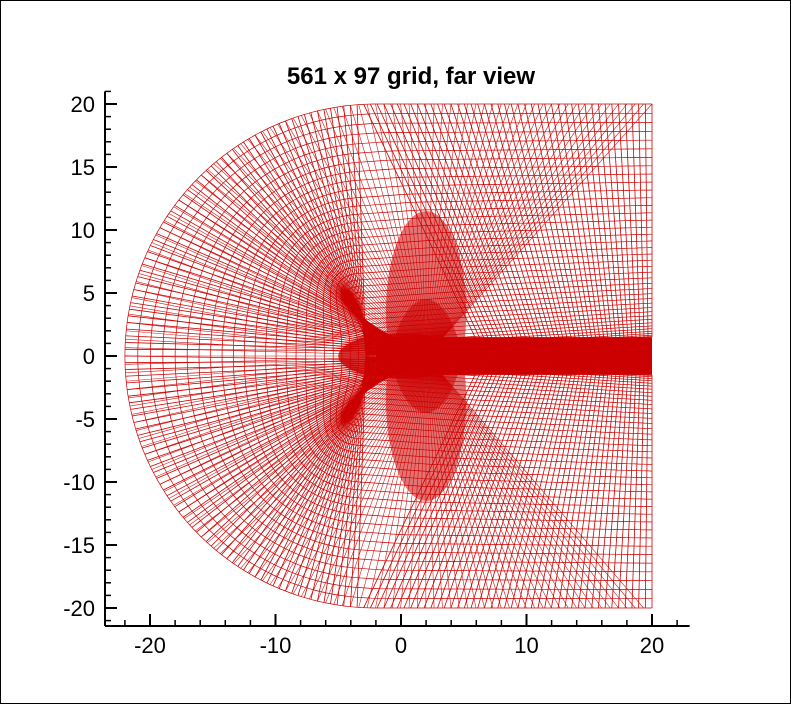 The width and height of the screenshot is (791, 704). I want to click on y-tick-label: 5, so click(89, 293).